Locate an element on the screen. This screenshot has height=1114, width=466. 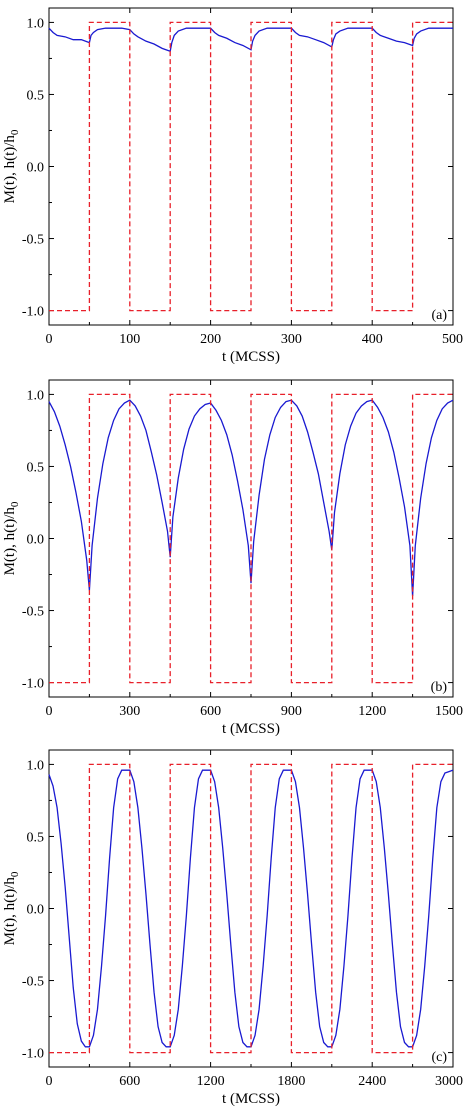
magnetization-series-line is located at coordinates (250, 40).